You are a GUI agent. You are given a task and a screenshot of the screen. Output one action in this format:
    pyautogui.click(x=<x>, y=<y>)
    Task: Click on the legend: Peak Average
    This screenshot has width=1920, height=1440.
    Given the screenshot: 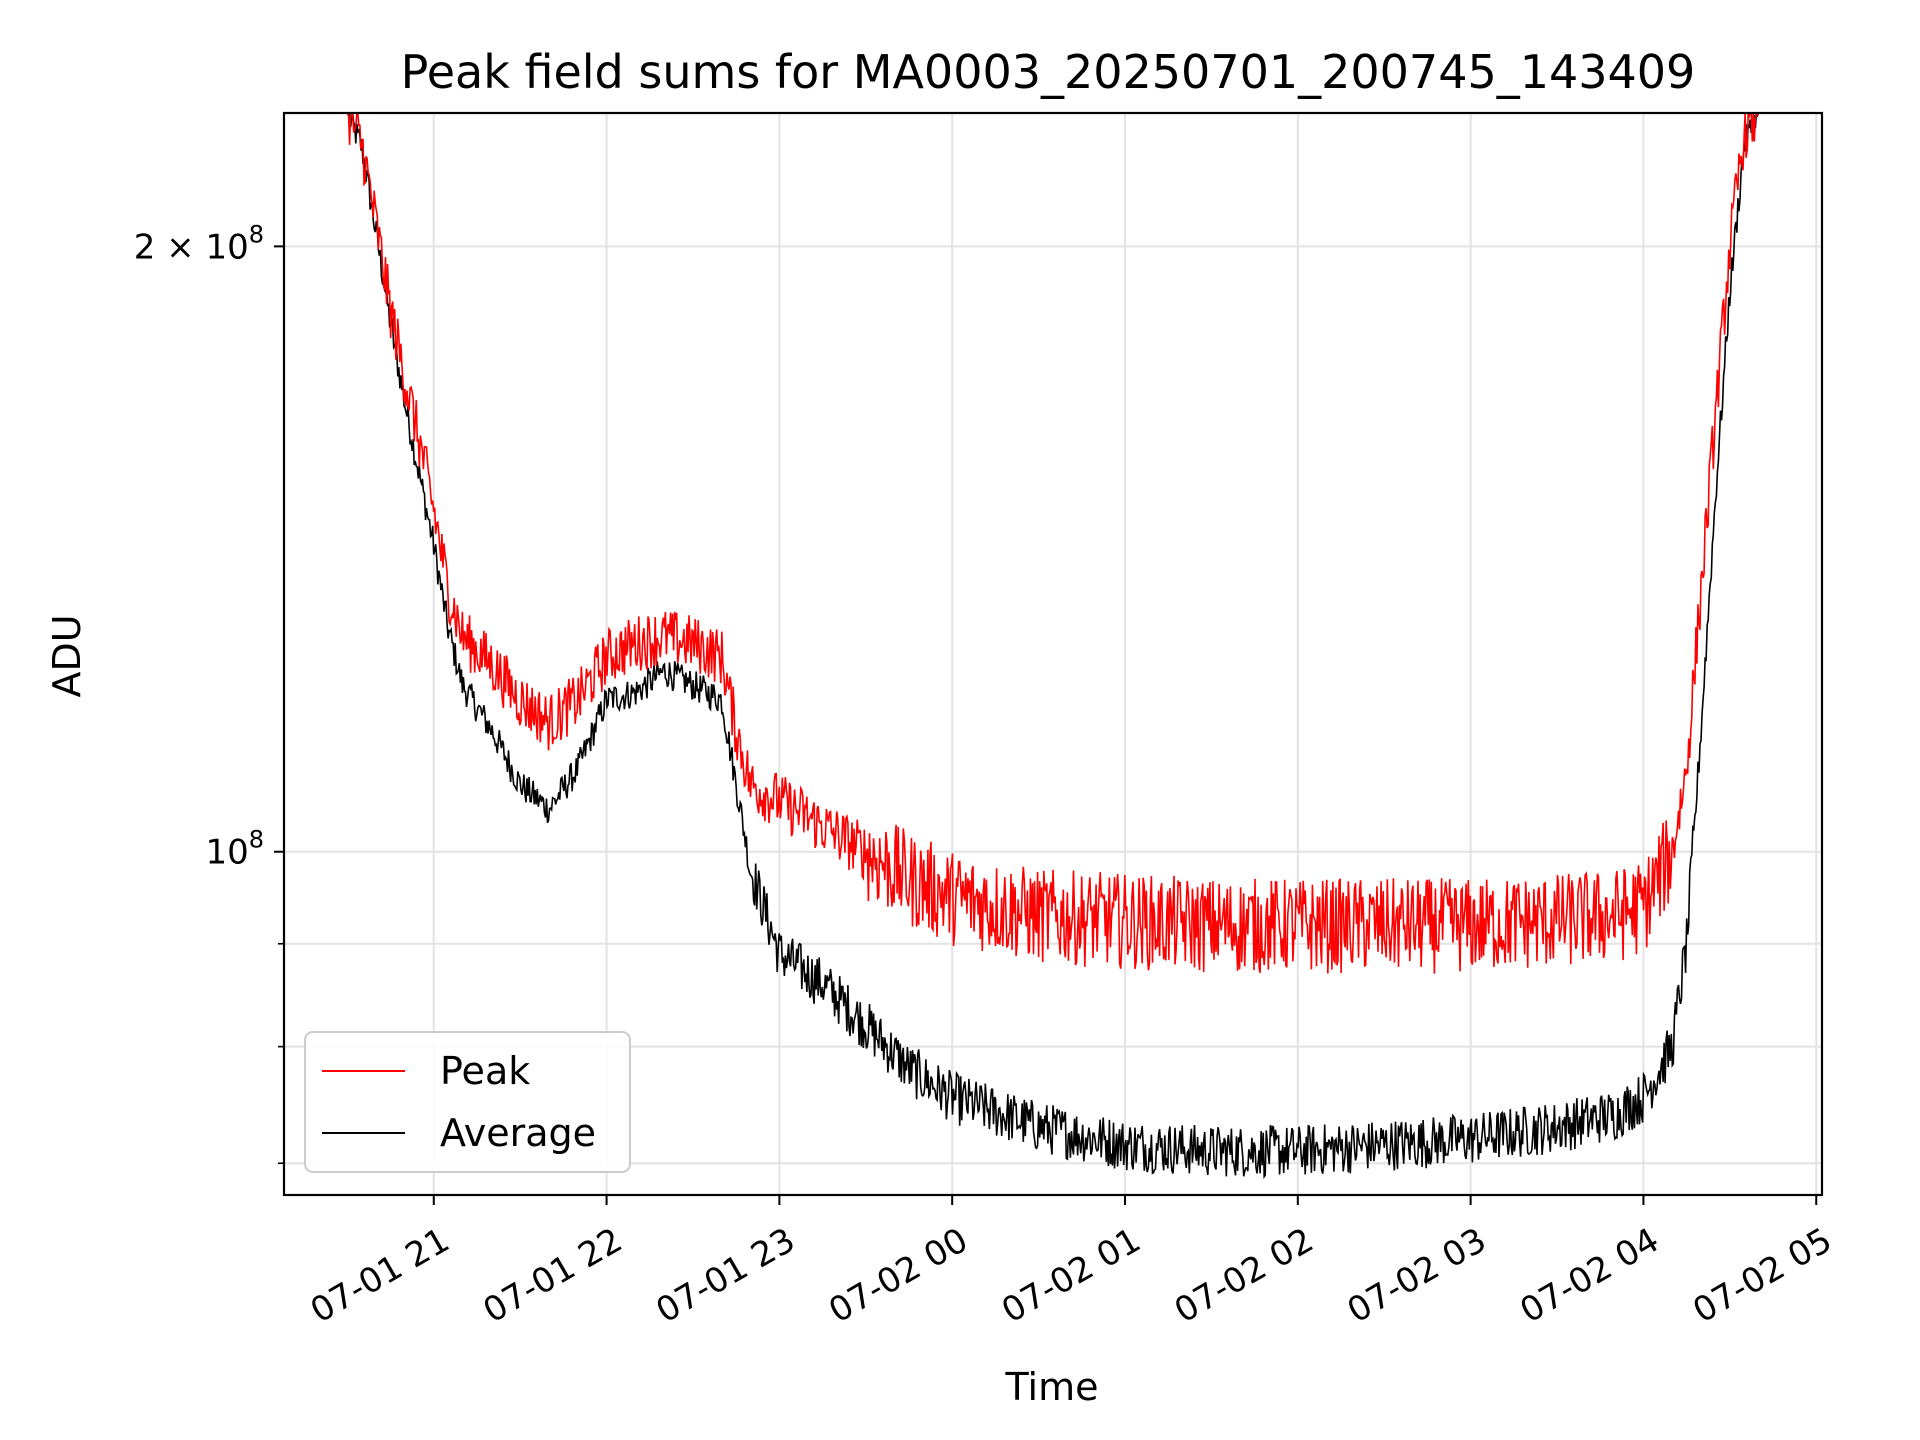 What is the action you would take?
    pyautogui.click(x=467, y=1102)
    